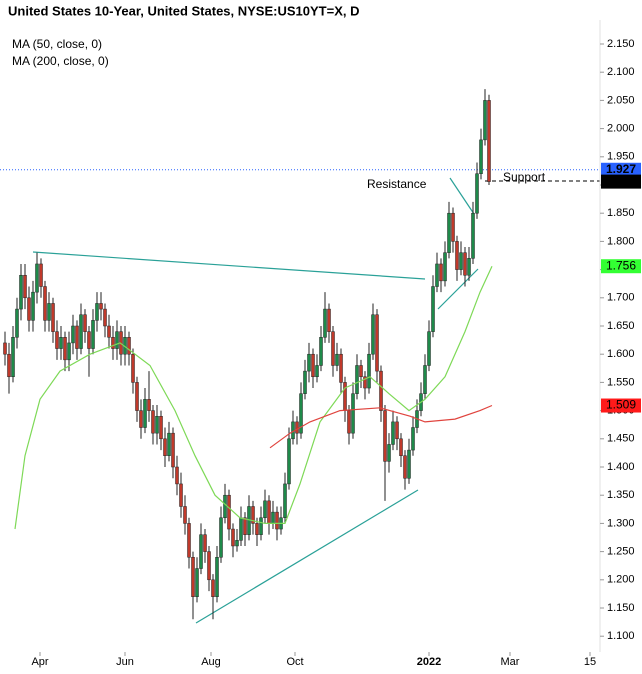 The height and width of the screenshot is (674, 642). What do you see at coordinates (211, 662) in the screenshot?
I see `x-tick-label: Aug` at bounding box center [211, 662].